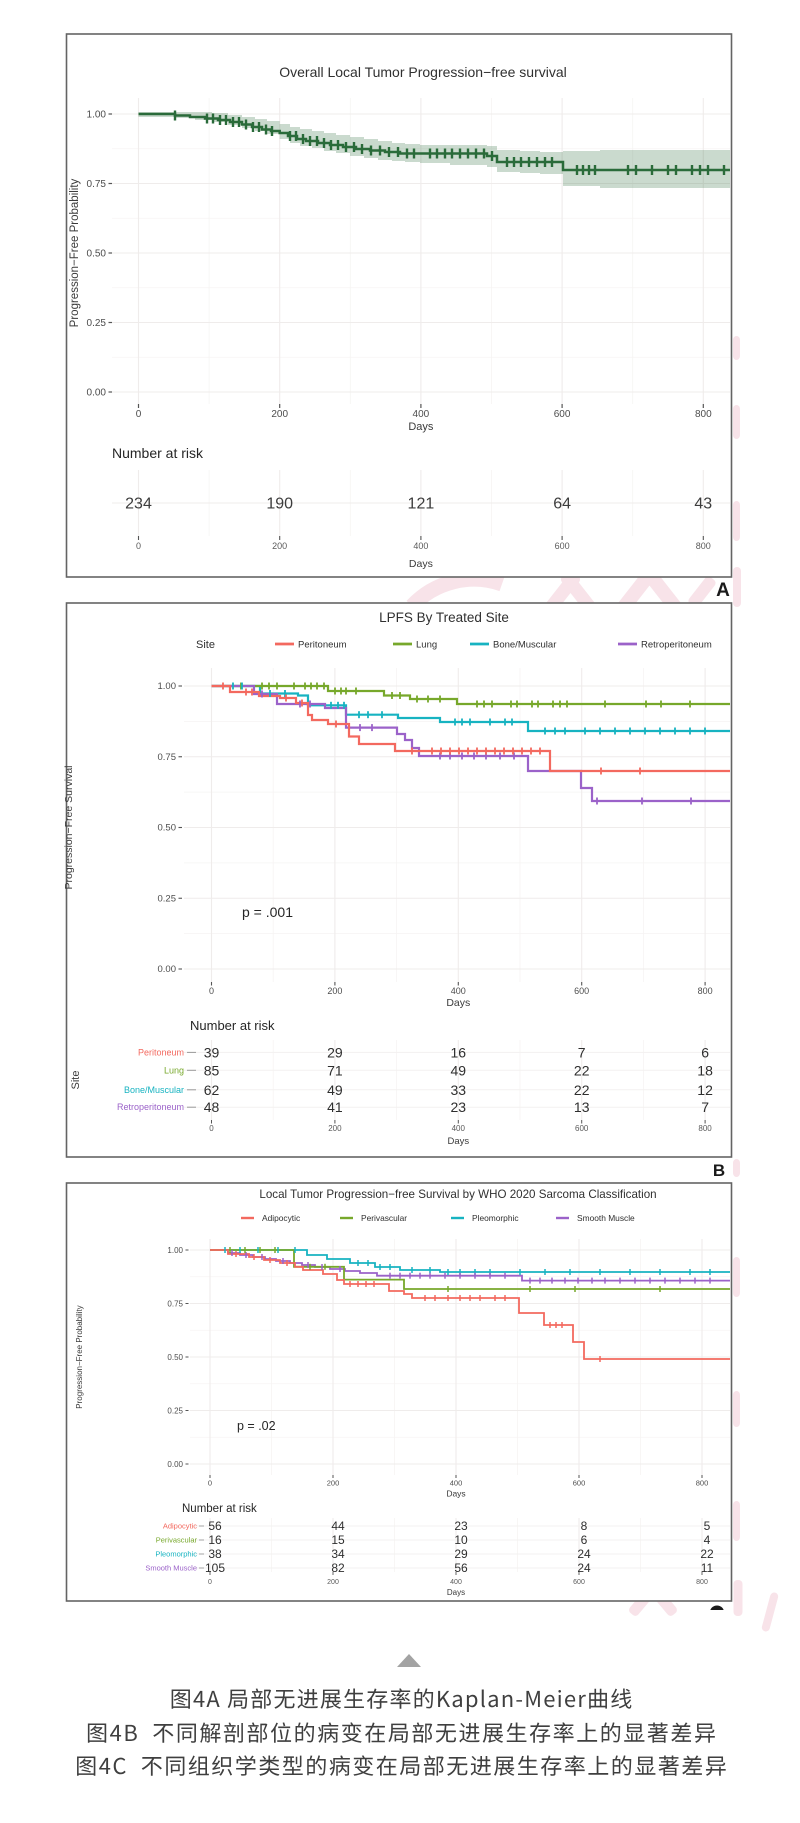 The height and width of the screenshot is (1823, 800). Describe the element at coordinates (707, 1568) in the screenshot. I see `svg-text: 11` at that location.